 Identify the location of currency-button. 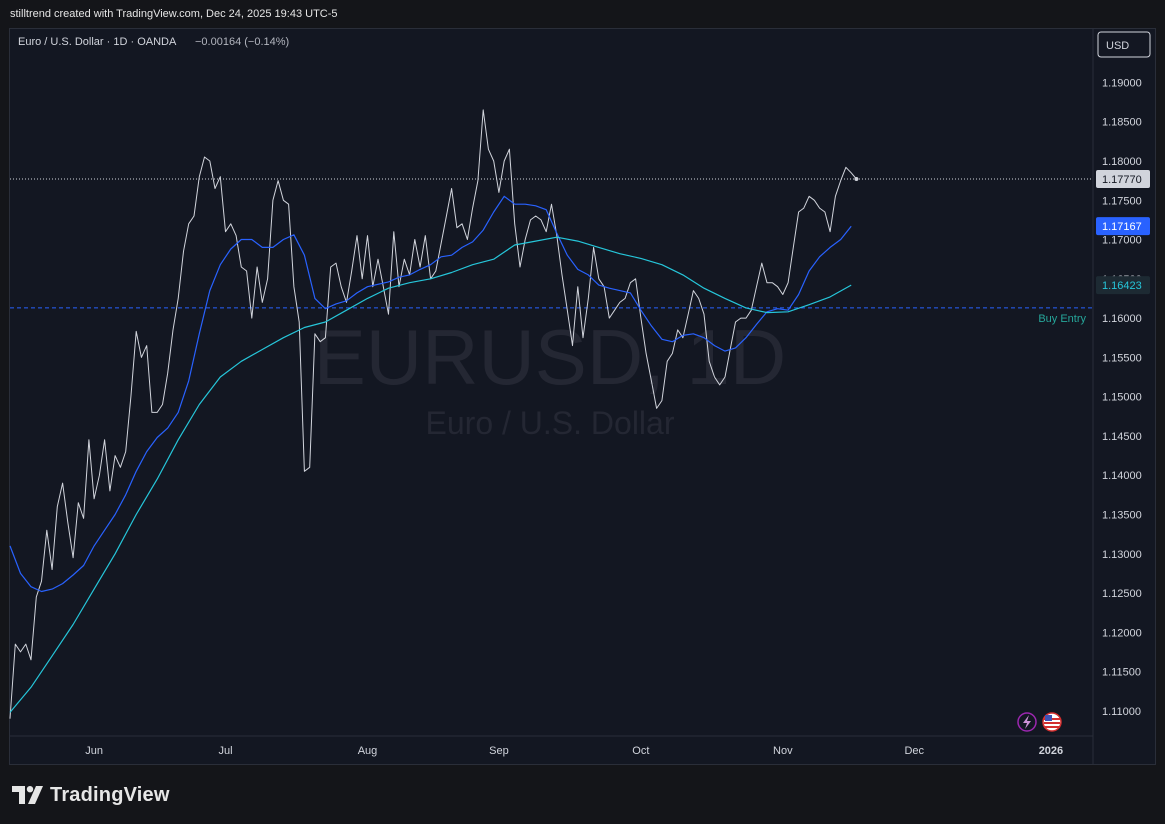
(1124, 44).